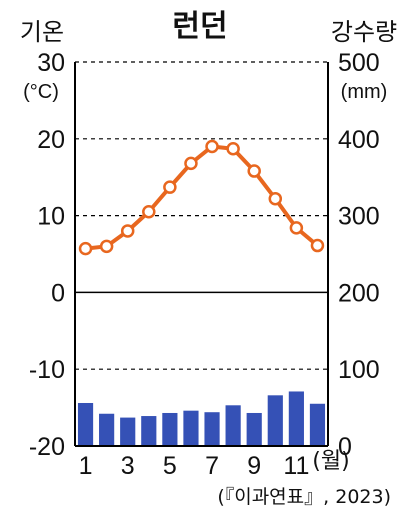  Describe the element at coordinates (359, 293) in the screenshot. I see `right-tick-label: 200` at that location.